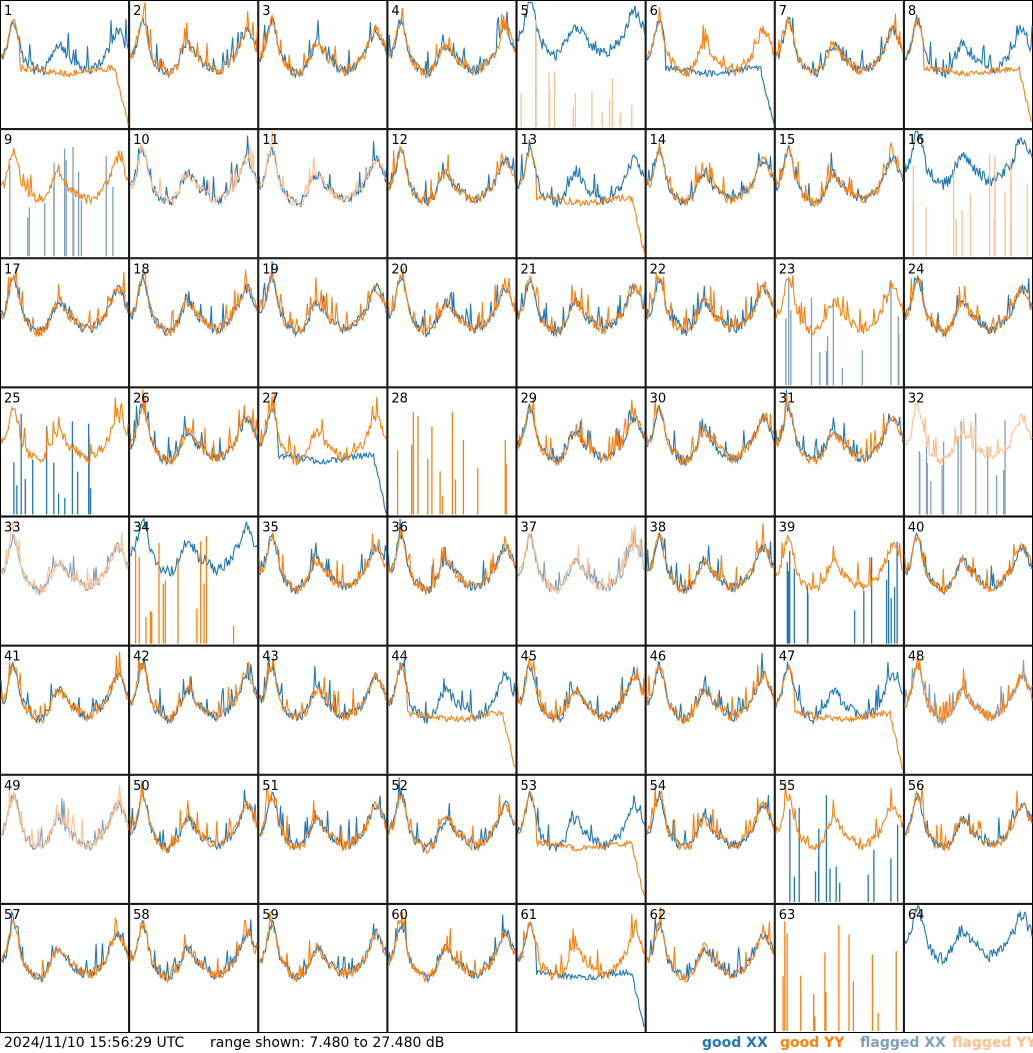  I want to click on tile-29: 29, so click(581, 452).